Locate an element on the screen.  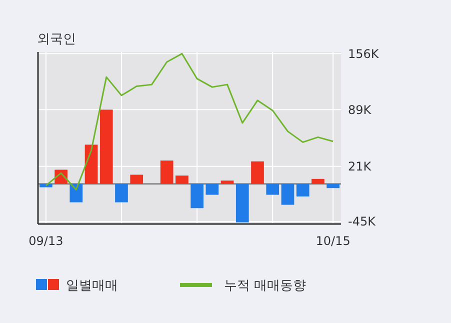
x-tick-label: 10/15 is located at coordinates (333, 241).